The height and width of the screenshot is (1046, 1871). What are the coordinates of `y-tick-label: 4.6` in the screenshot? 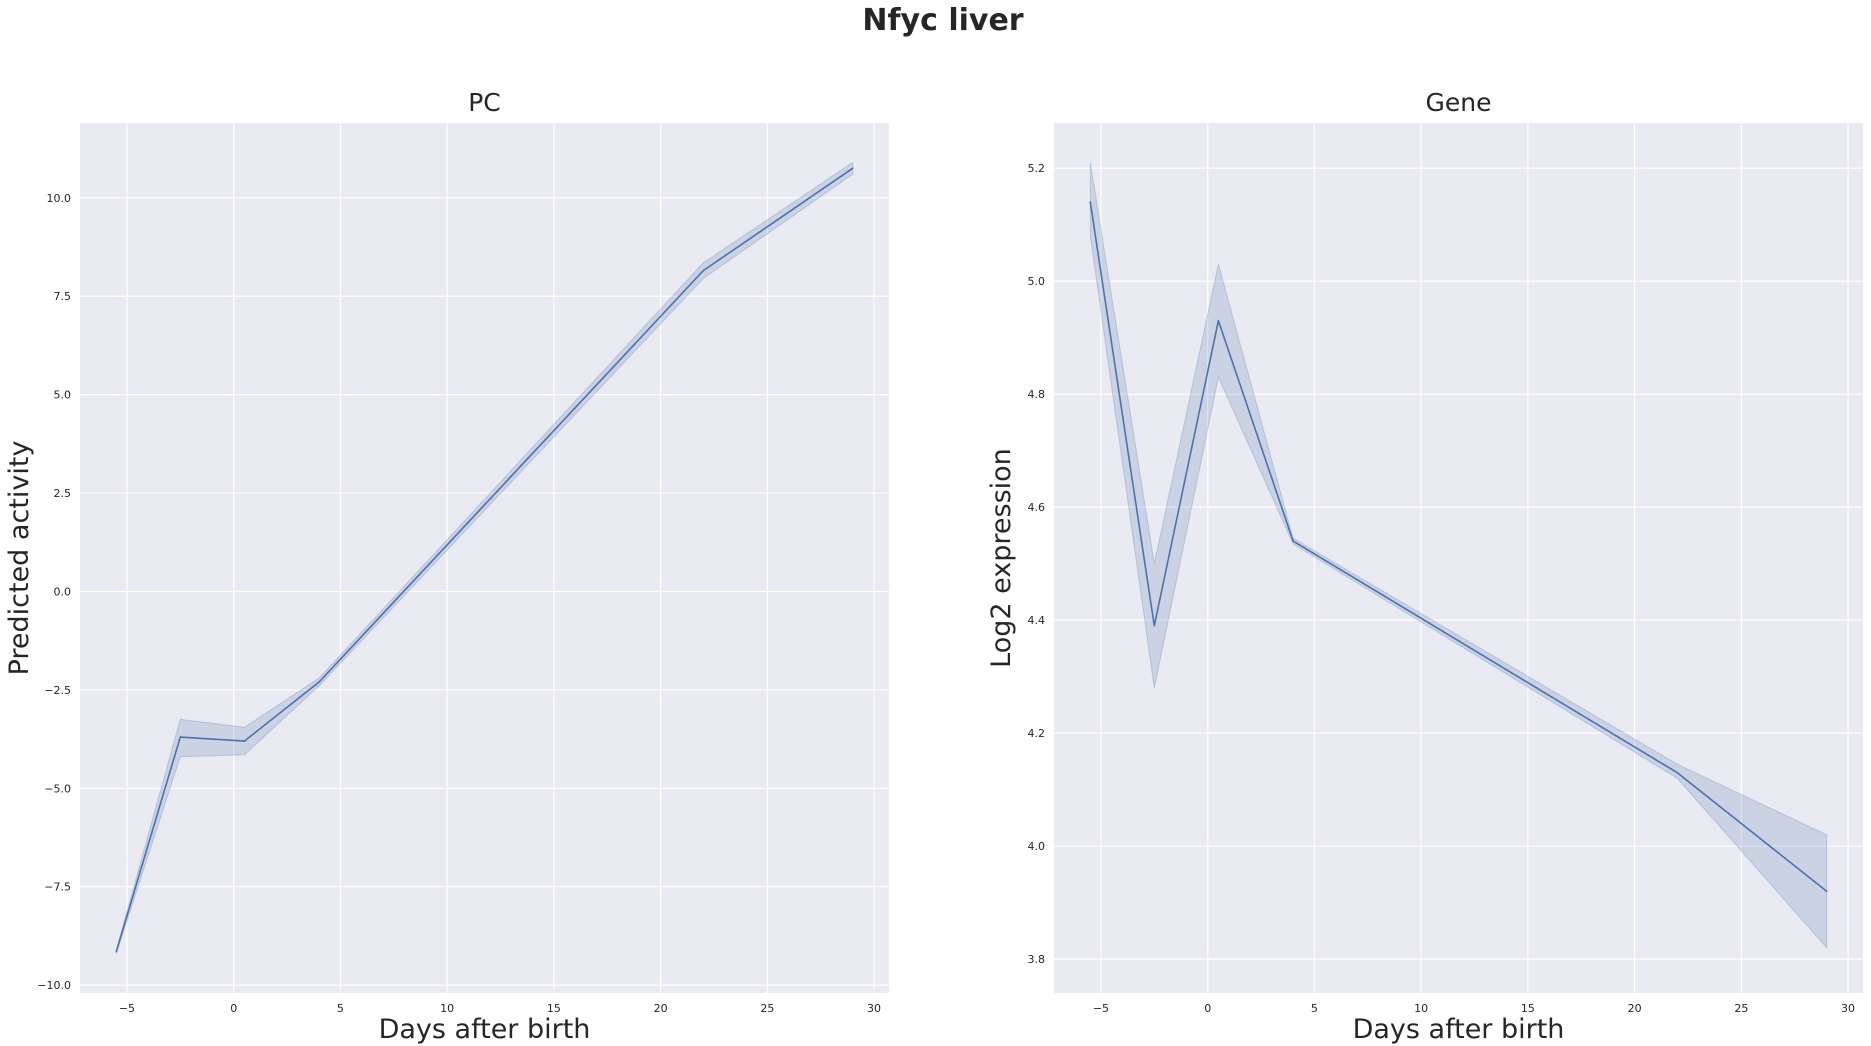 It's located at (1037, 507).